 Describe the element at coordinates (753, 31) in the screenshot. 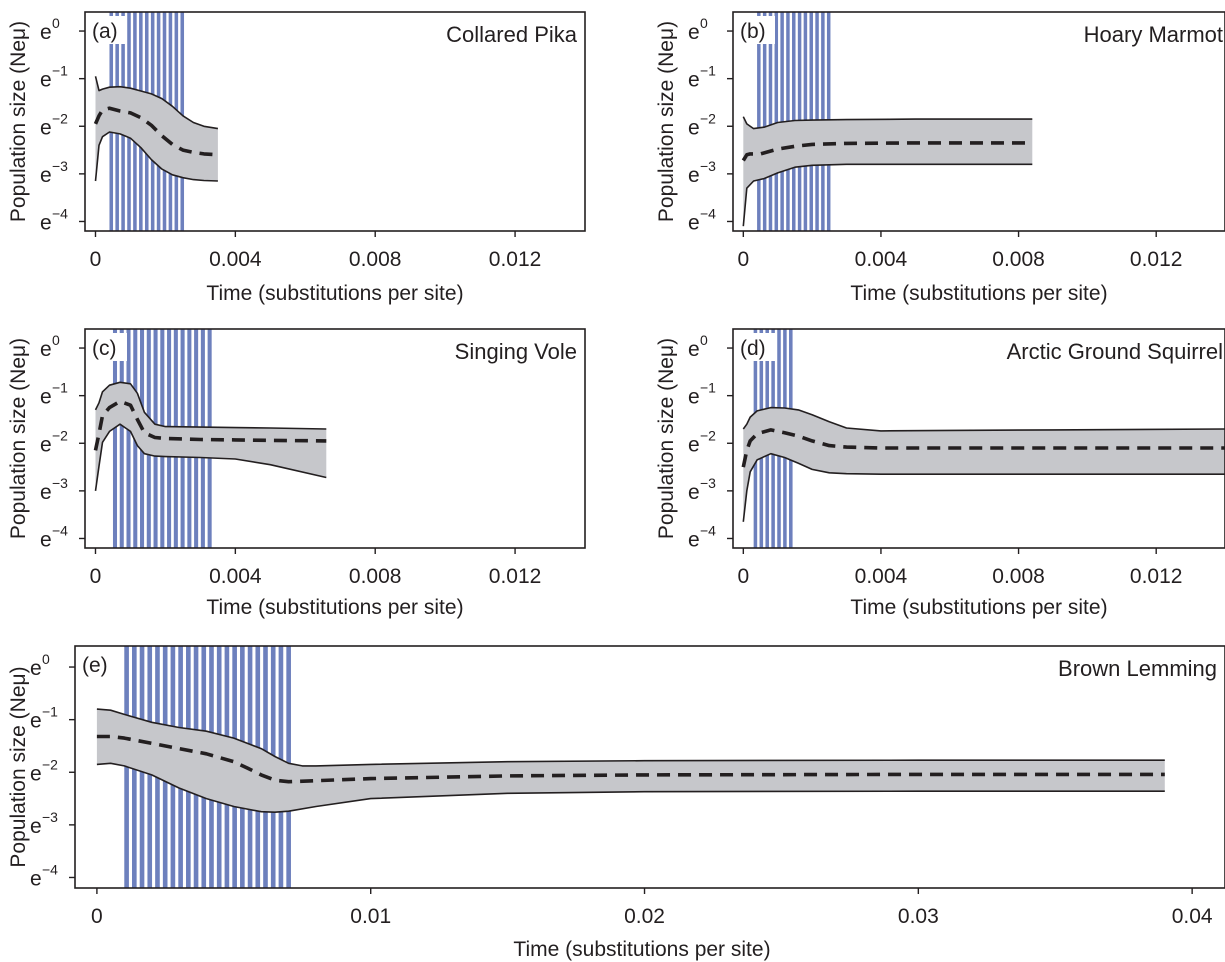

I see `panel-letter: (b)` at that location.